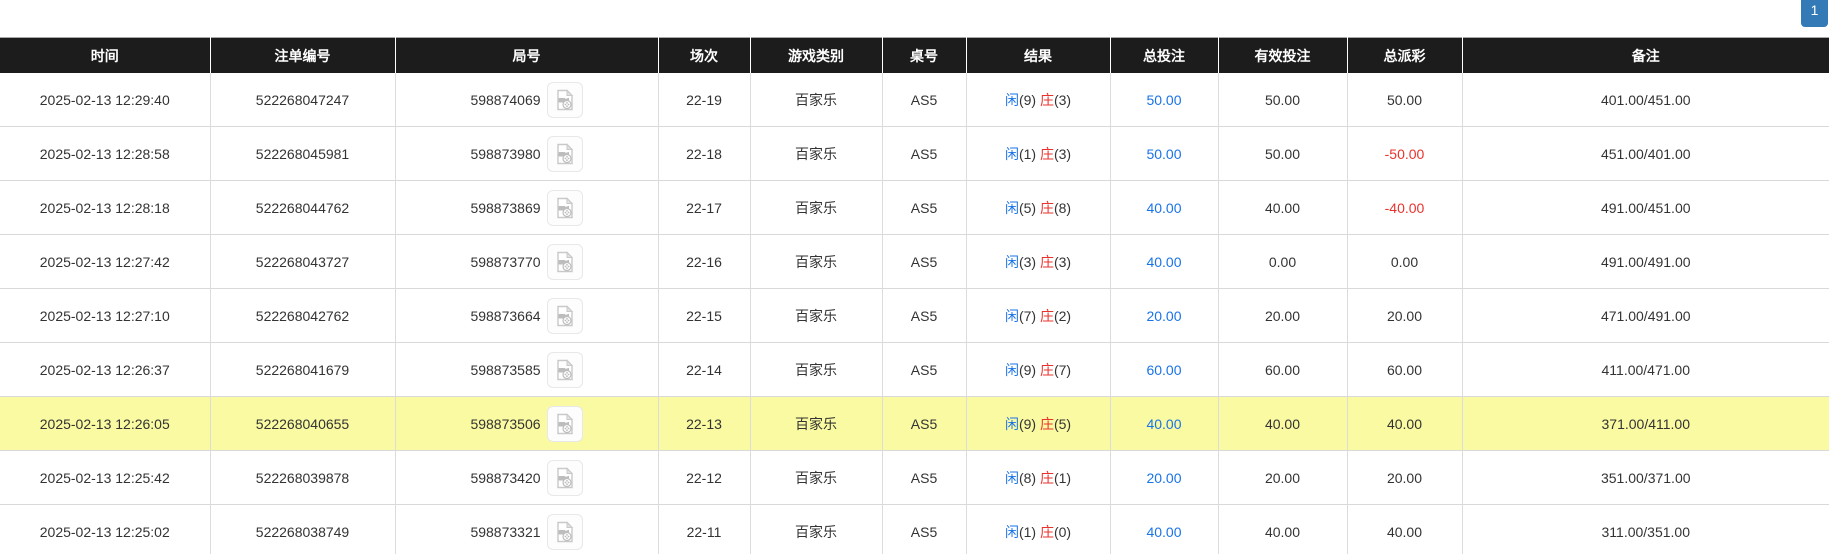 The height and width of the screenshot is (554, 1829). What do you see at coordinates (1645, 477) in the screenshot?
I see `remark-cell: 351.00/371.00` at bounding box center [1645, 477].